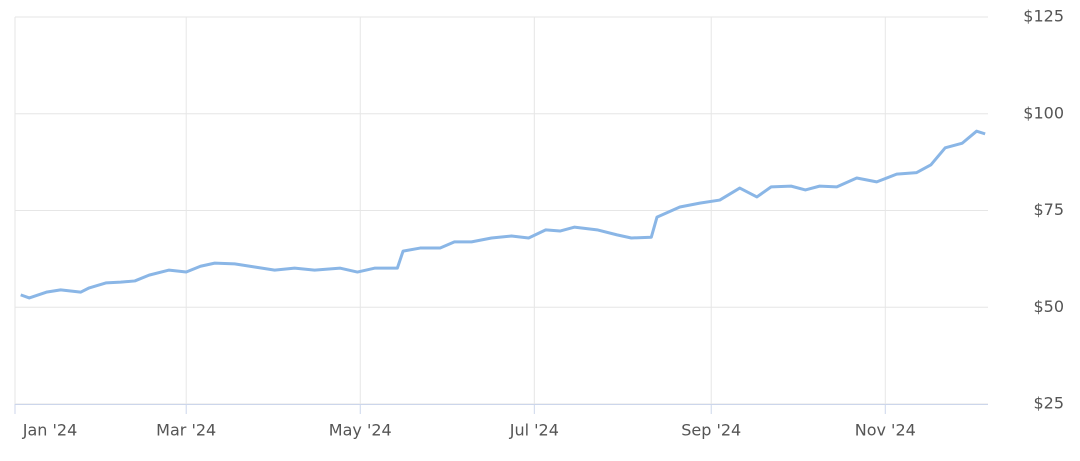 The height and width of the screenshot is (461, 1080). What do you see at coordinates (1048, 209) in the screenshot?
I see `y-tick-label: $75` at bounding box center [1048, 209].